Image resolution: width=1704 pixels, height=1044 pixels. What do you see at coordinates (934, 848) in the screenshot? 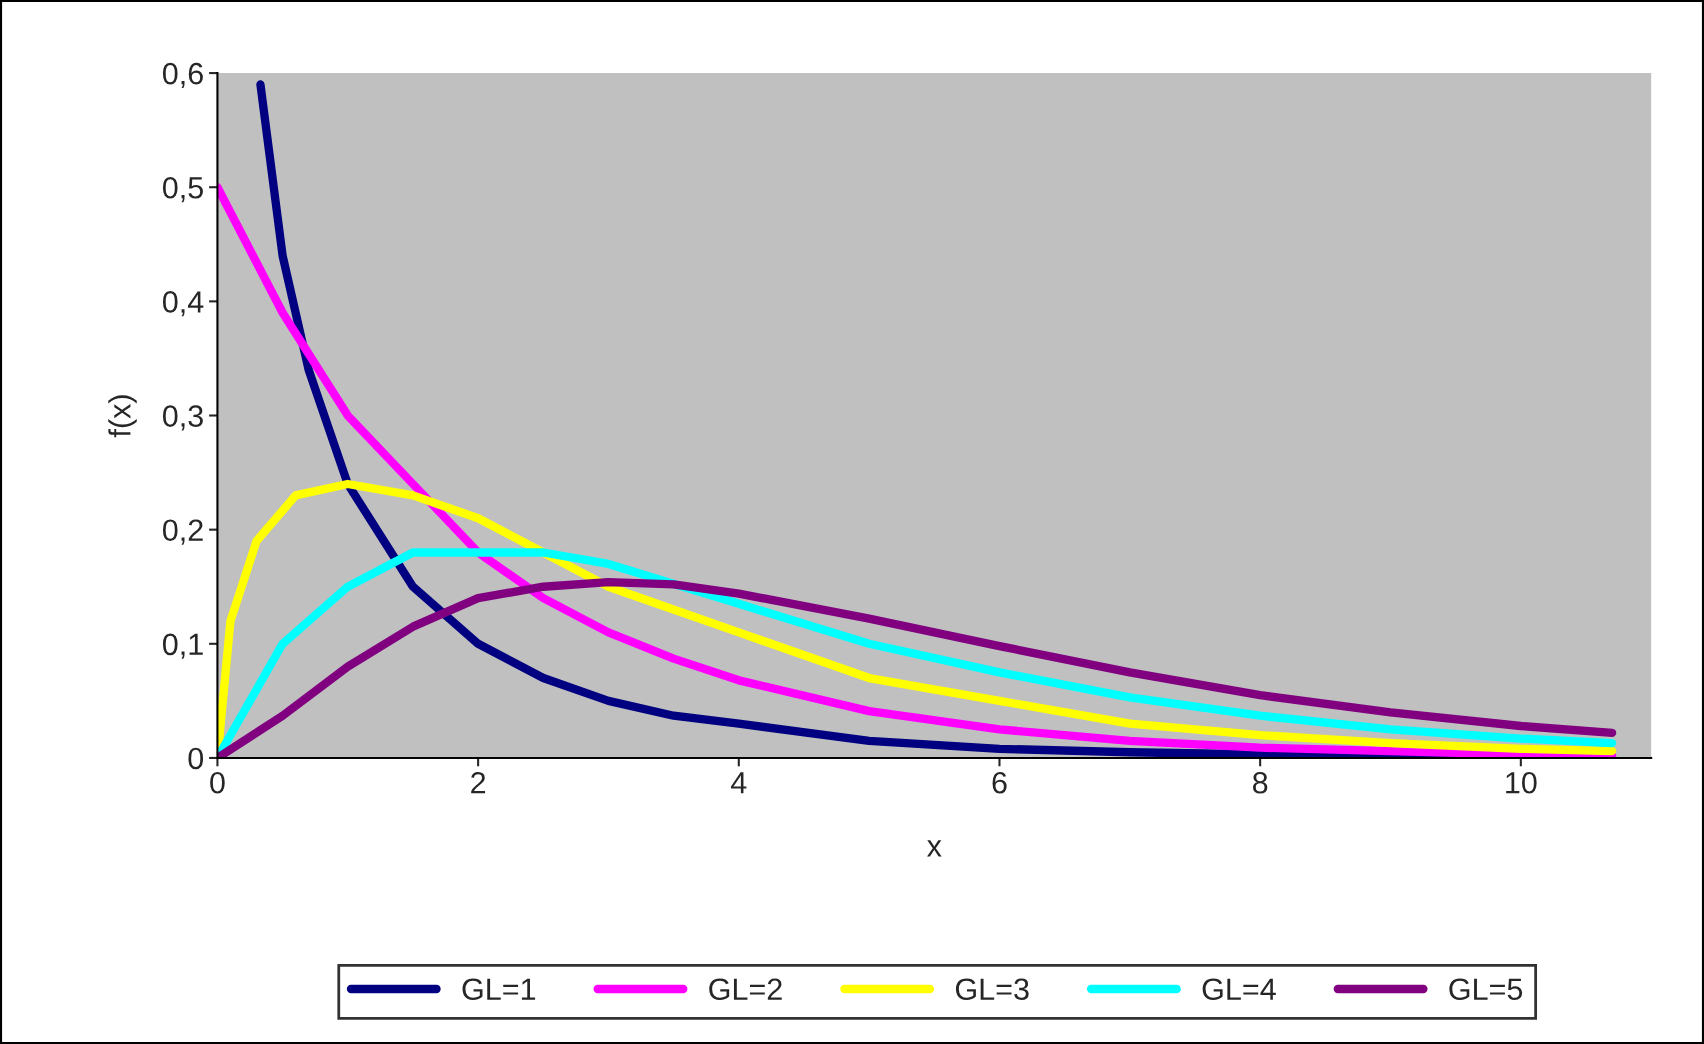
I see `x-axis-title: x` at bounding box center [934, 848].